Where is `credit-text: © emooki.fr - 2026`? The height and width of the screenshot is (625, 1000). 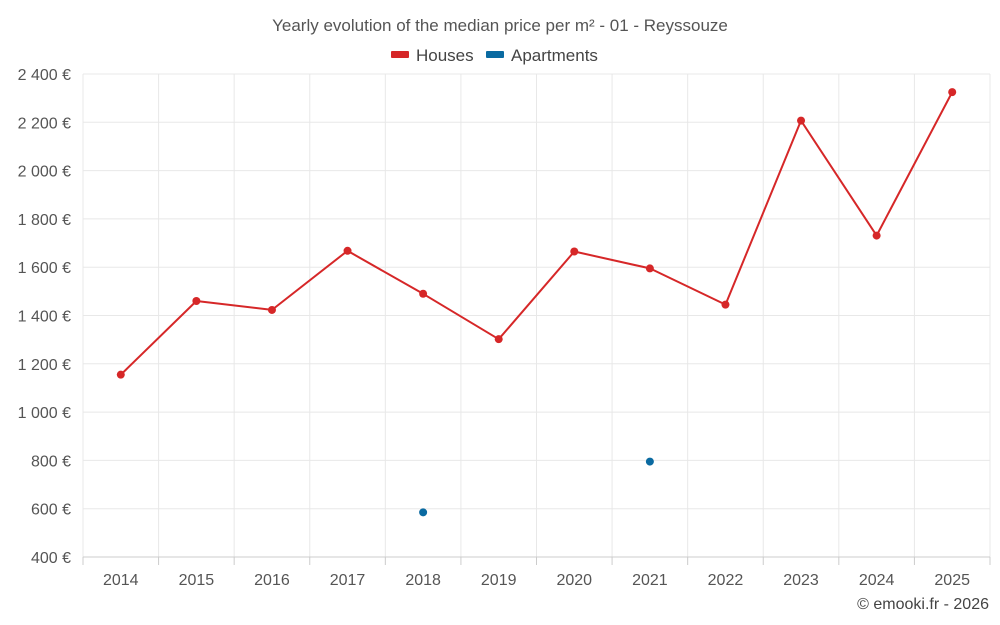
credit-text: © emooki.fr - 2026 is located at coordinates (923, 604).